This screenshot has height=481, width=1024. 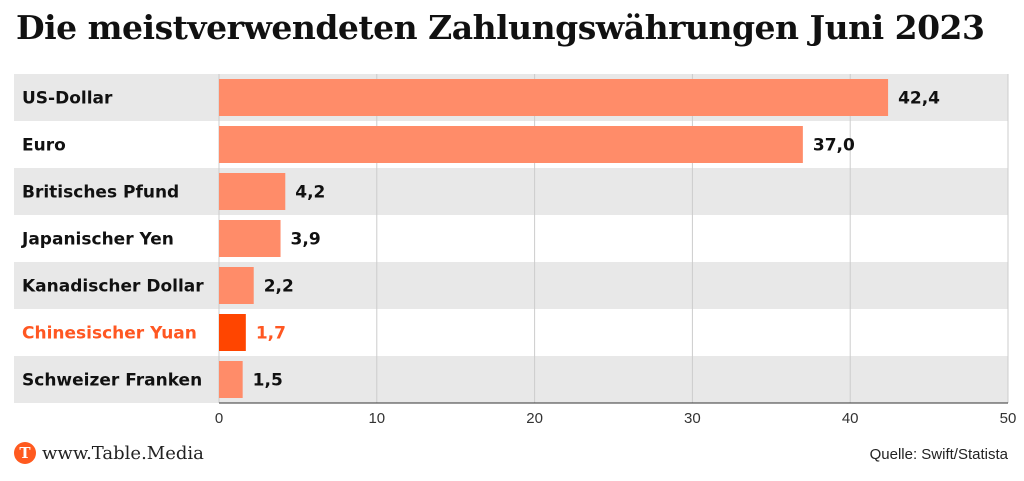 I want to click on footer-site-link: www.Table.Media, so click(x=123, y=453).